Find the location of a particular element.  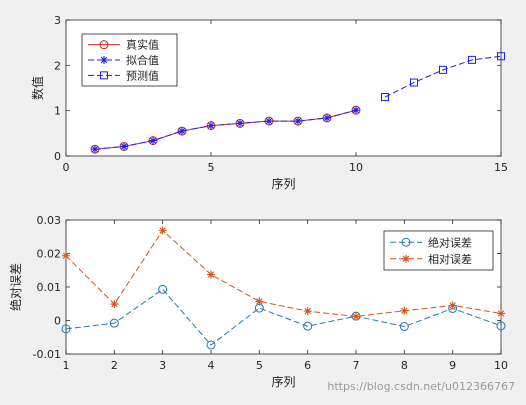

x-tick-label: 6 is located at coordinates (307, 365).